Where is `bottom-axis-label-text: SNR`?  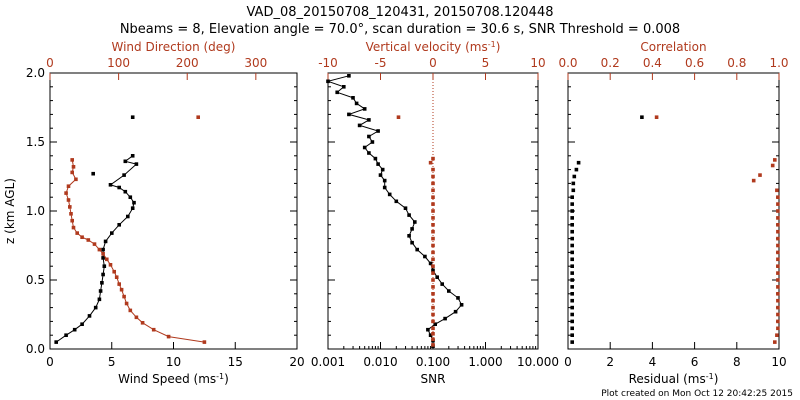 bottom-axis-label-text: SNR is located at coordinates (433, 379).